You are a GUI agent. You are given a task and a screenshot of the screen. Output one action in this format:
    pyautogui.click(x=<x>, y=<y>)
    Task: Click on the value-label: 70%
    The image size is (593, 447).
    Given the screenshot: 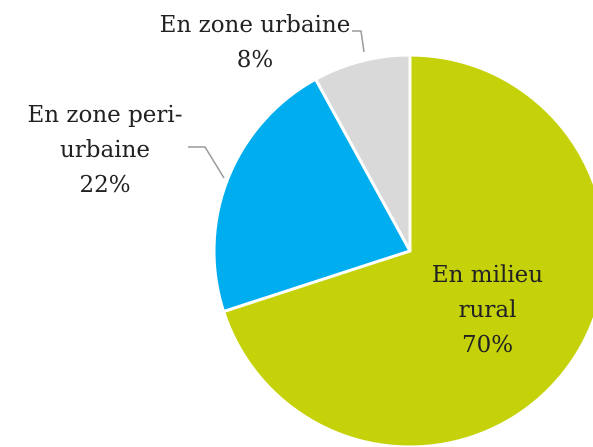 What is the action you would take?
    pyautogui.click(x=487, y=345)
    